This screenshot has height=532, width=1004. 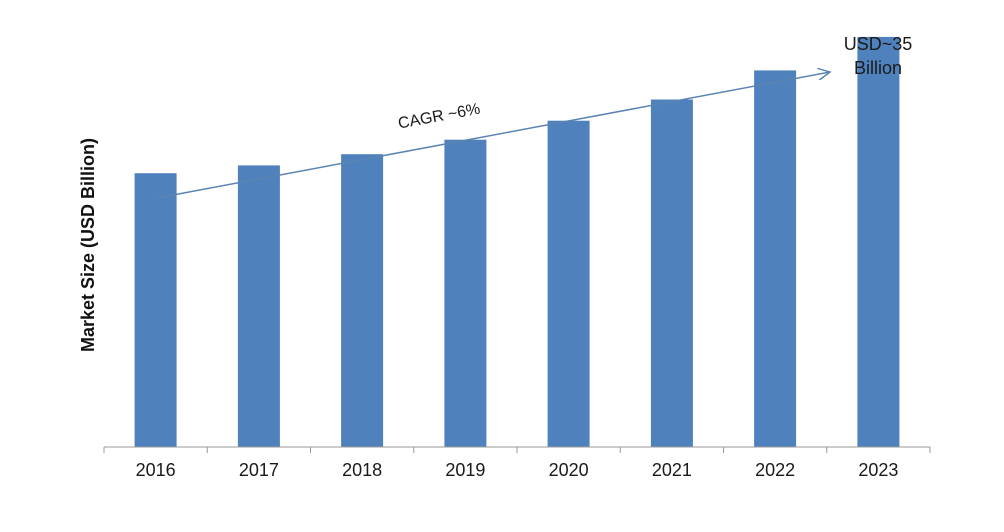 What do you see at coordinates (775, 259) in the screenshot?
I see `bar-2022` at bounding box center [775, 259].